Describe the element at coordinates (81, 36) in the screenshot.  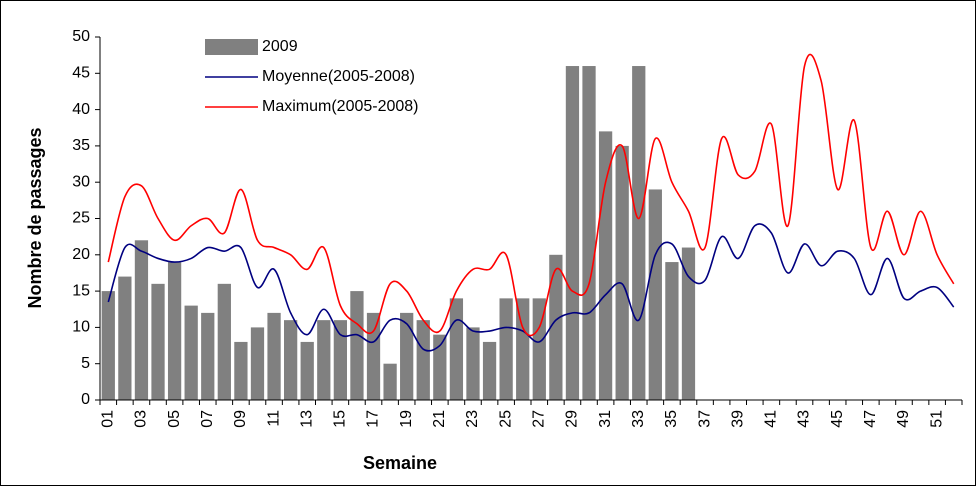
I see `y-tick-label: 50` at that location.